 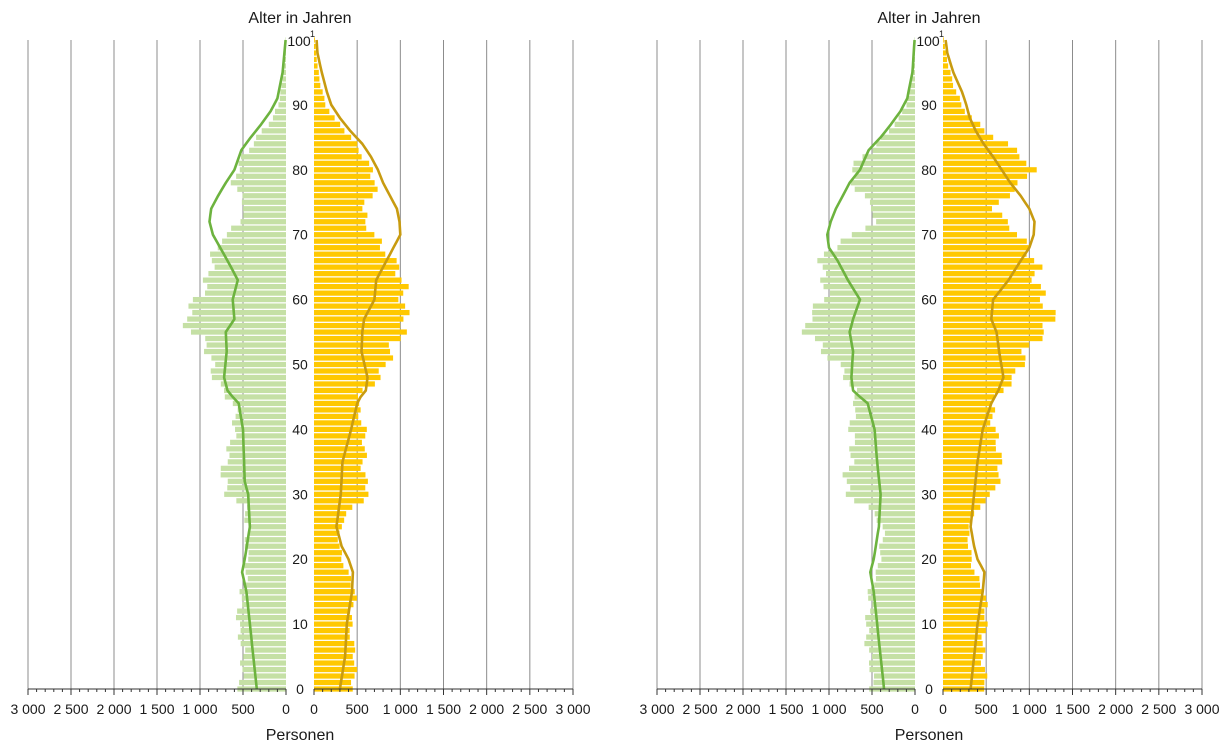 What do you see at coordinates (300, 689) in the screenshot?
I see `y-tick-label: 0` at bounding box center [300, 689].